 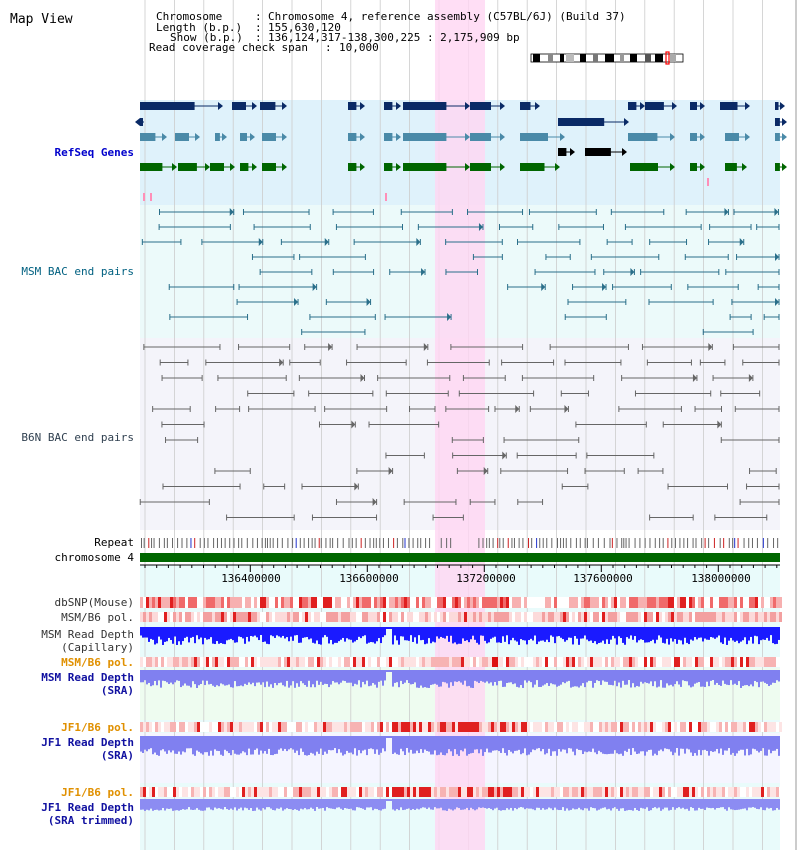 What do you see at coordinates (94, 152) in the screenshot?
I see `label-refseq-genes: RefSeq Genes` at bounding box center [94, 152].